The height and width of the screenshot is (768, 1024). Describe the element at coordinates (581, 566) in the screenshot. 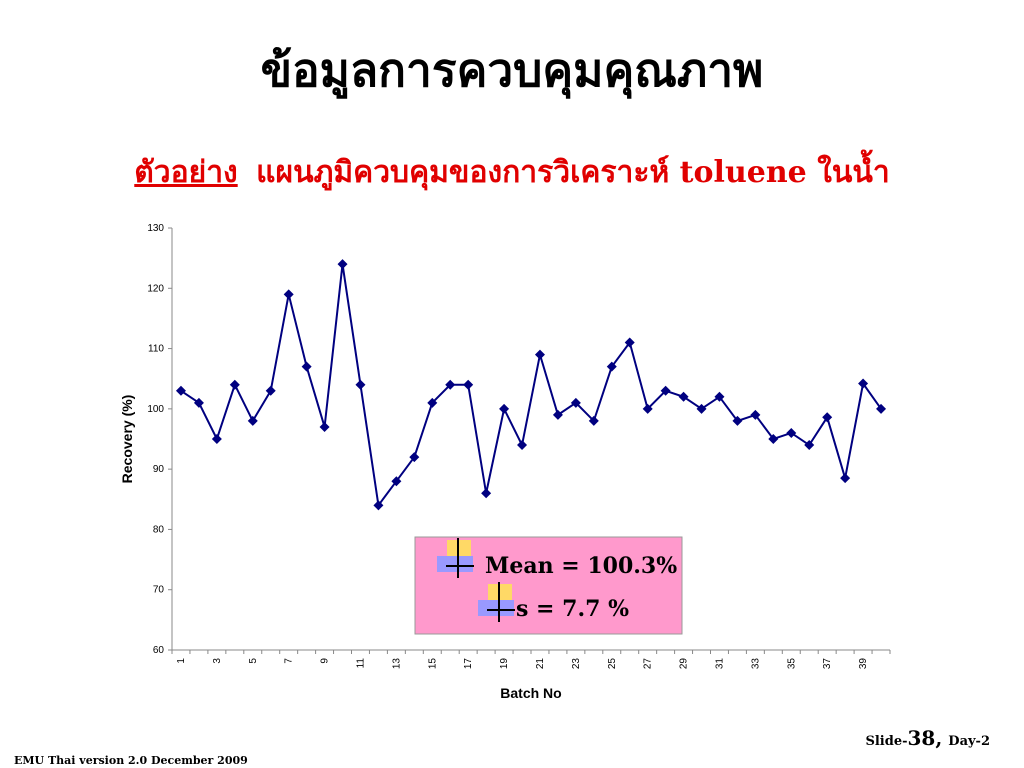

I see `mean-annotation: Mean = 100.3%` at that location.